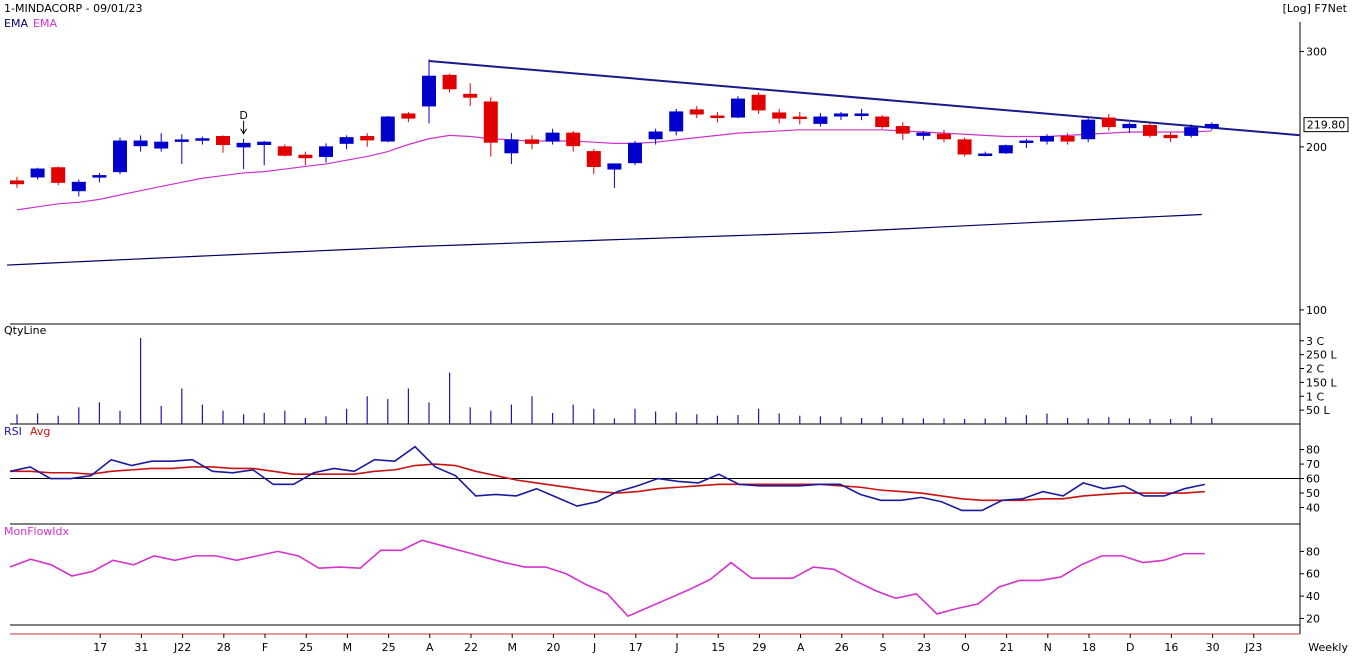 The image size is (1352, 656). Describe the element at coordinates (100, 647) in the screenshot. I see `x-label-2: 17` at that location.